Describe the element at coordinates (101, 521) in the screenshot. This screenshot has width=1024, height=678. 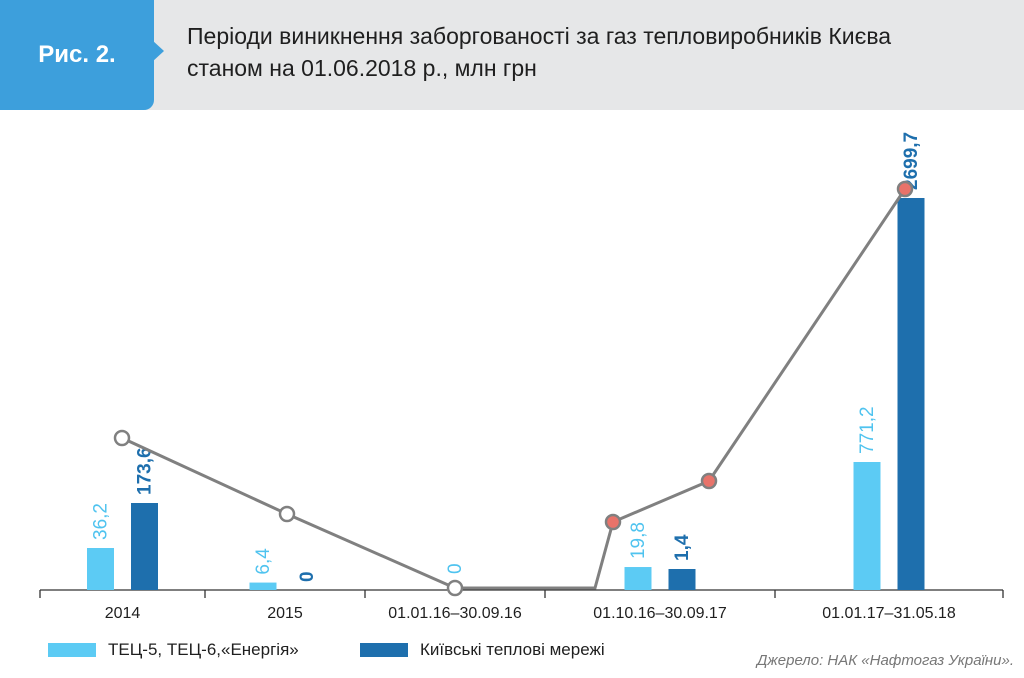
I see `data-label-tec: 36,2` at that location.